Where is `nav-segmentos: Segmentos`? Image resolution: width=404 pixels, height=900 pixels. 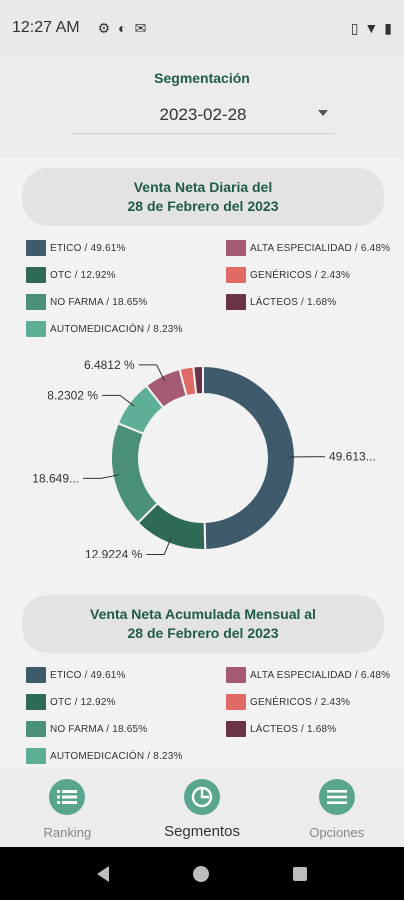 nav-segmentos: Segmentos is located at coordinates (202, 807).